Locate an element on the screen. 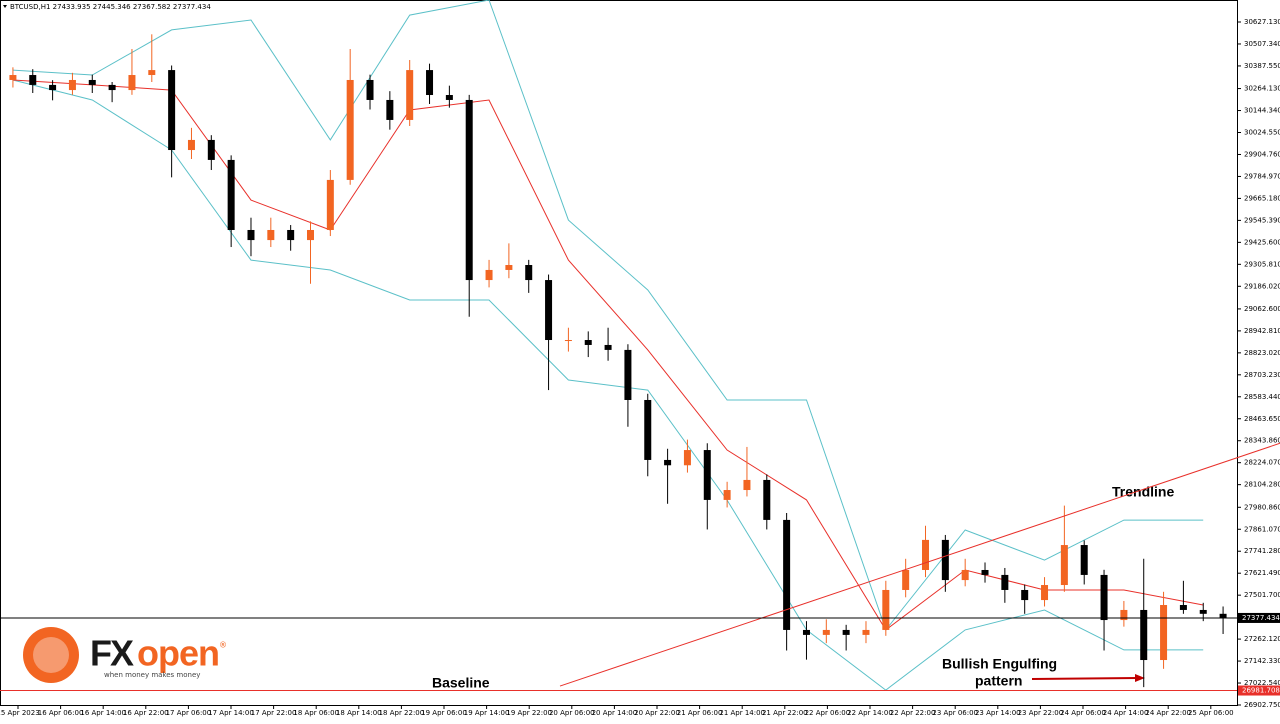 This screenshot has height=724, width=1280. logo-fx: FX is located at coordinates (112, 653).